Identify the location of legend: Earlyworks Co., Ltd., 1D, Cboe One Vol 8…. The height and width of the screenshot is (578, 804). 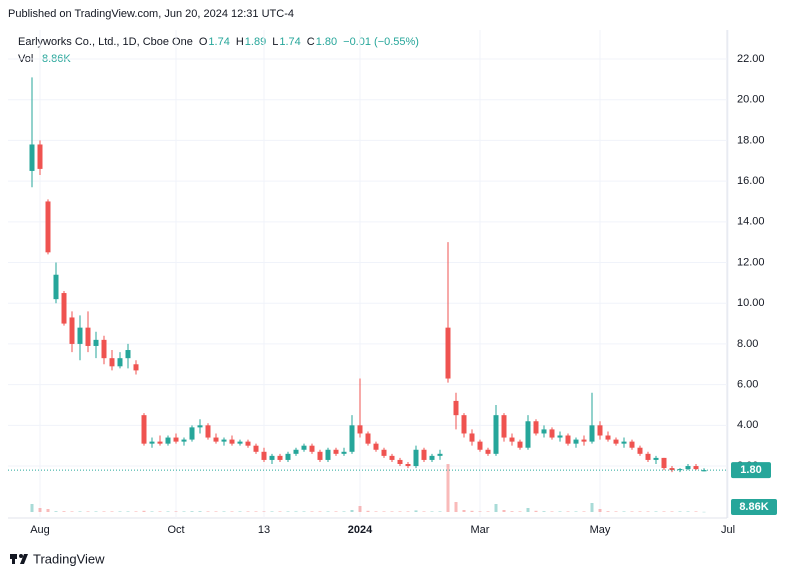
(218, 50).